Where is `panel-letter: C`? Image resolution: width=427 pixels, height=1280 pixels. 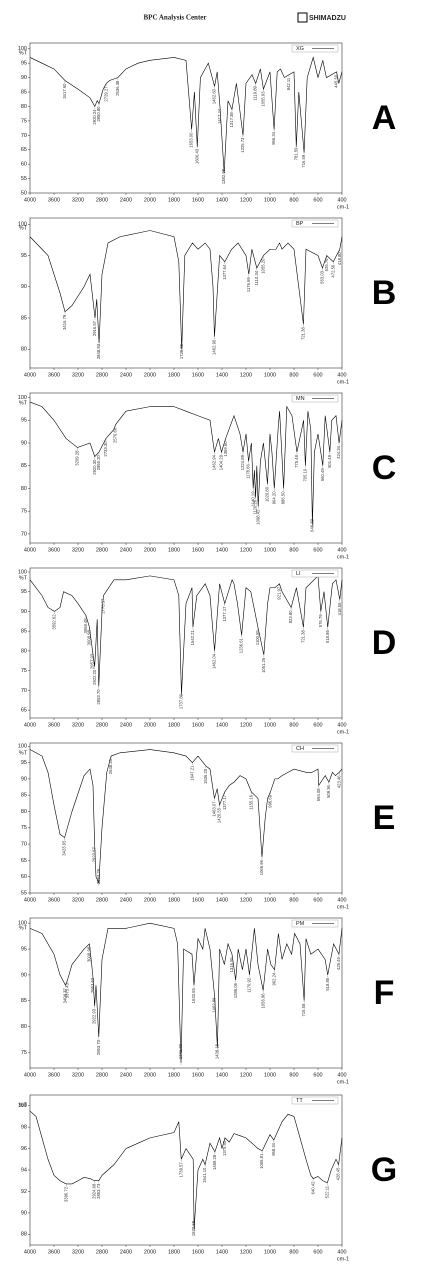 panel-letter: C is located at coordinates (384, 468).